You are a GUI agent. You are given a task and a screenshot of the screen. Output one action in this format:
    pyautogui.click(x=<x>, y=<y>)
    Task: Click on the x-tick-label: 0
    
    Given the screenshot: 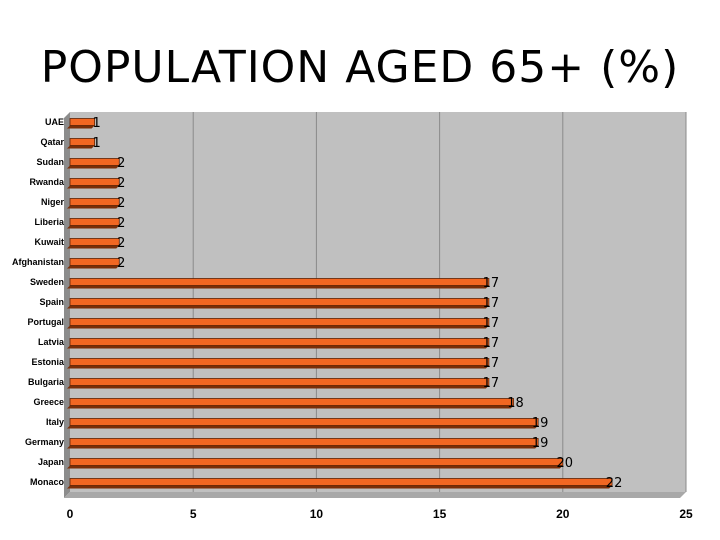 What is the action you would take?
    pyautogui.click(x=70, y=514)
    